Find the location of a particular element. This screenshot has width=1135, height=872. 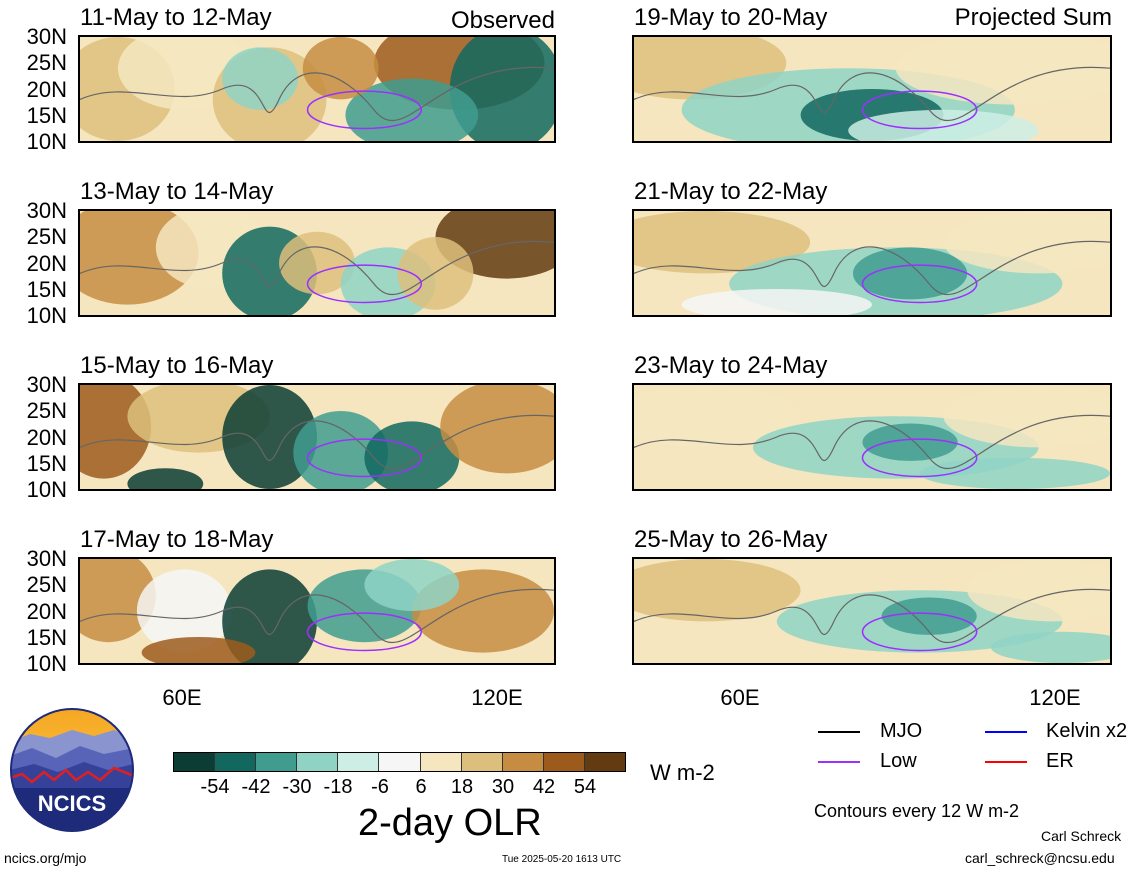

colorbar-tick: 18 is located at coordinates (462, 787).